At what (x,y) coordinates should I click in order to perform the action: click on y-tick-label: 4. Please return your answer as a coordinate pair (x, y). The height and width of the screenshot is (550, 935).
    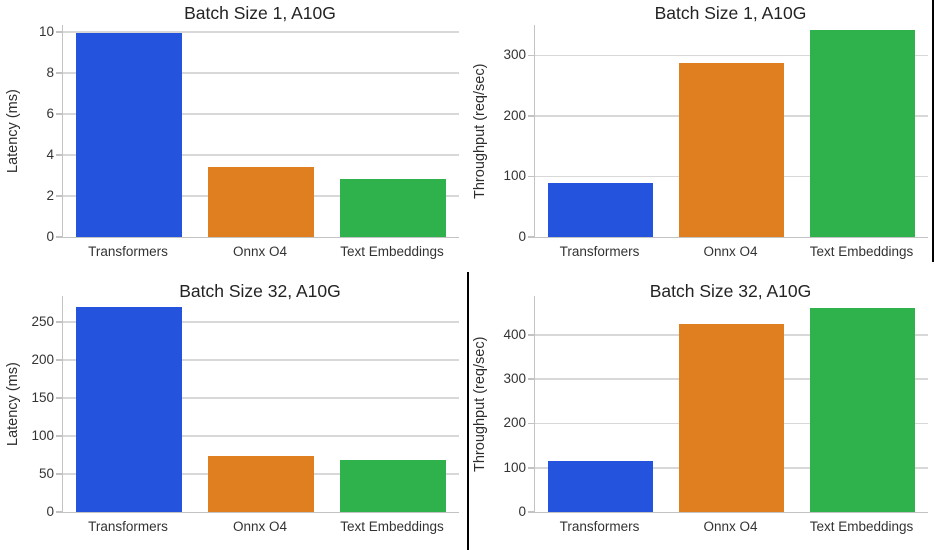
    Looking at the image, I should click on (50, 155).